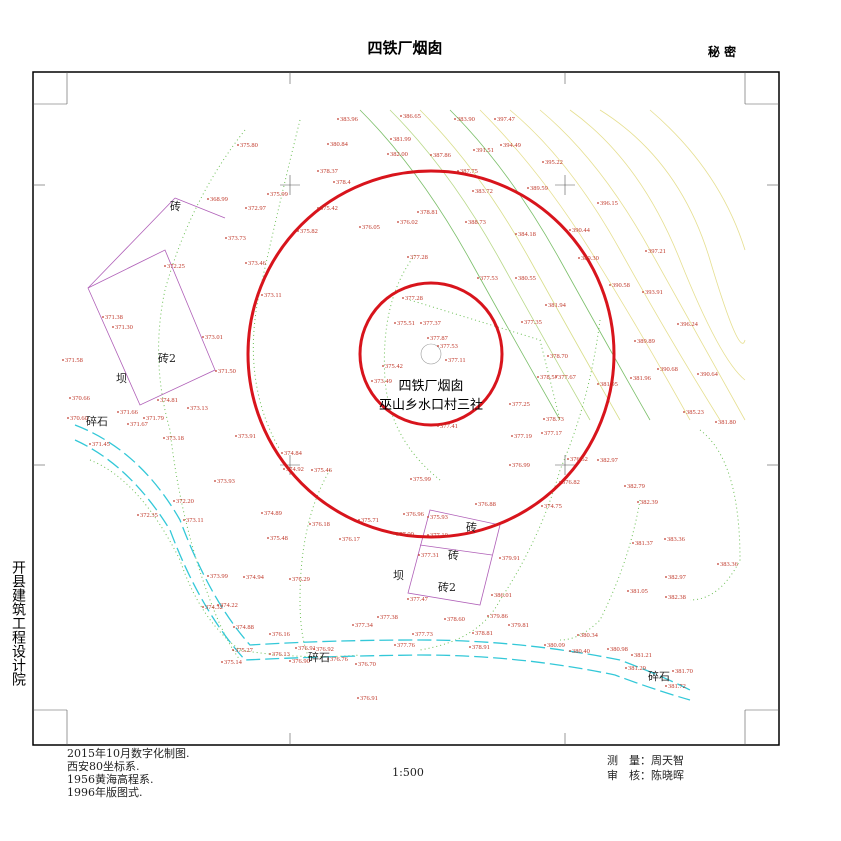  Describe the element at coordinates (424, 634) in the screenshot. I see `elevation-label: 377.73` at that location.